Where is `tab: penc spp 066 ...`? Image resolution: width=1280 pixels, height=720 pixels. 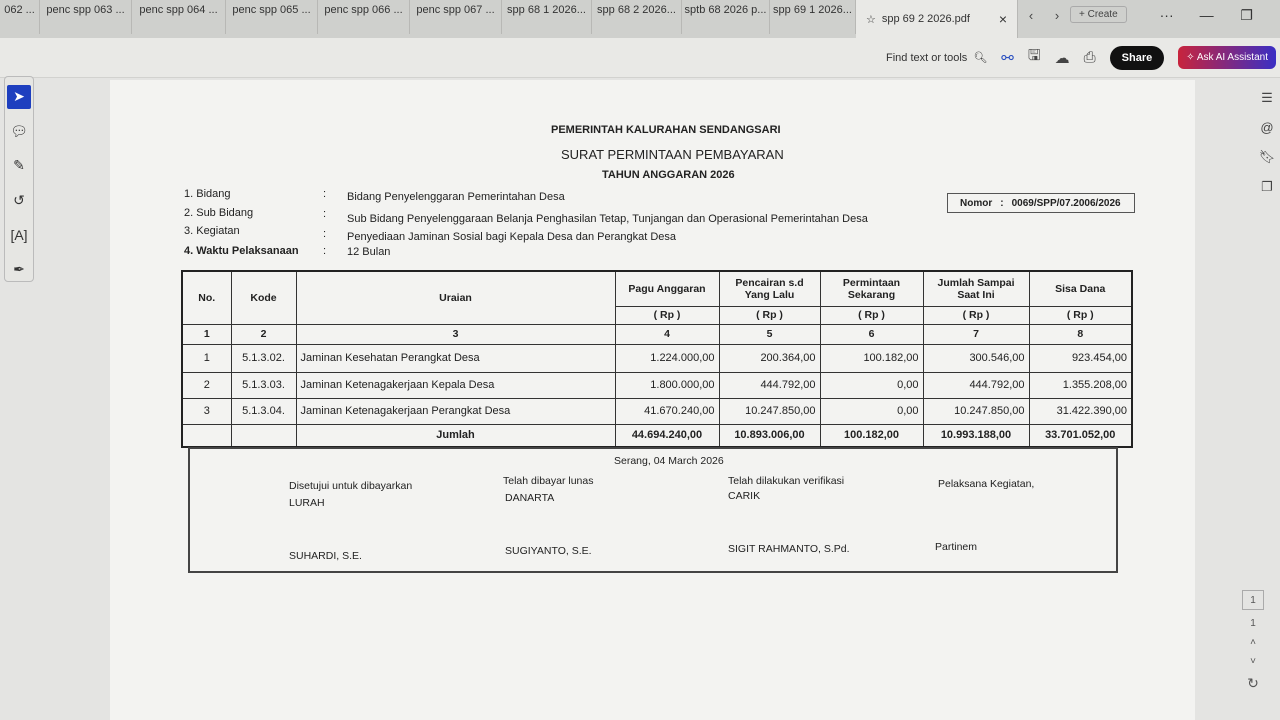
tab: penc spp 066 ... is located at coordinates (364, 17).